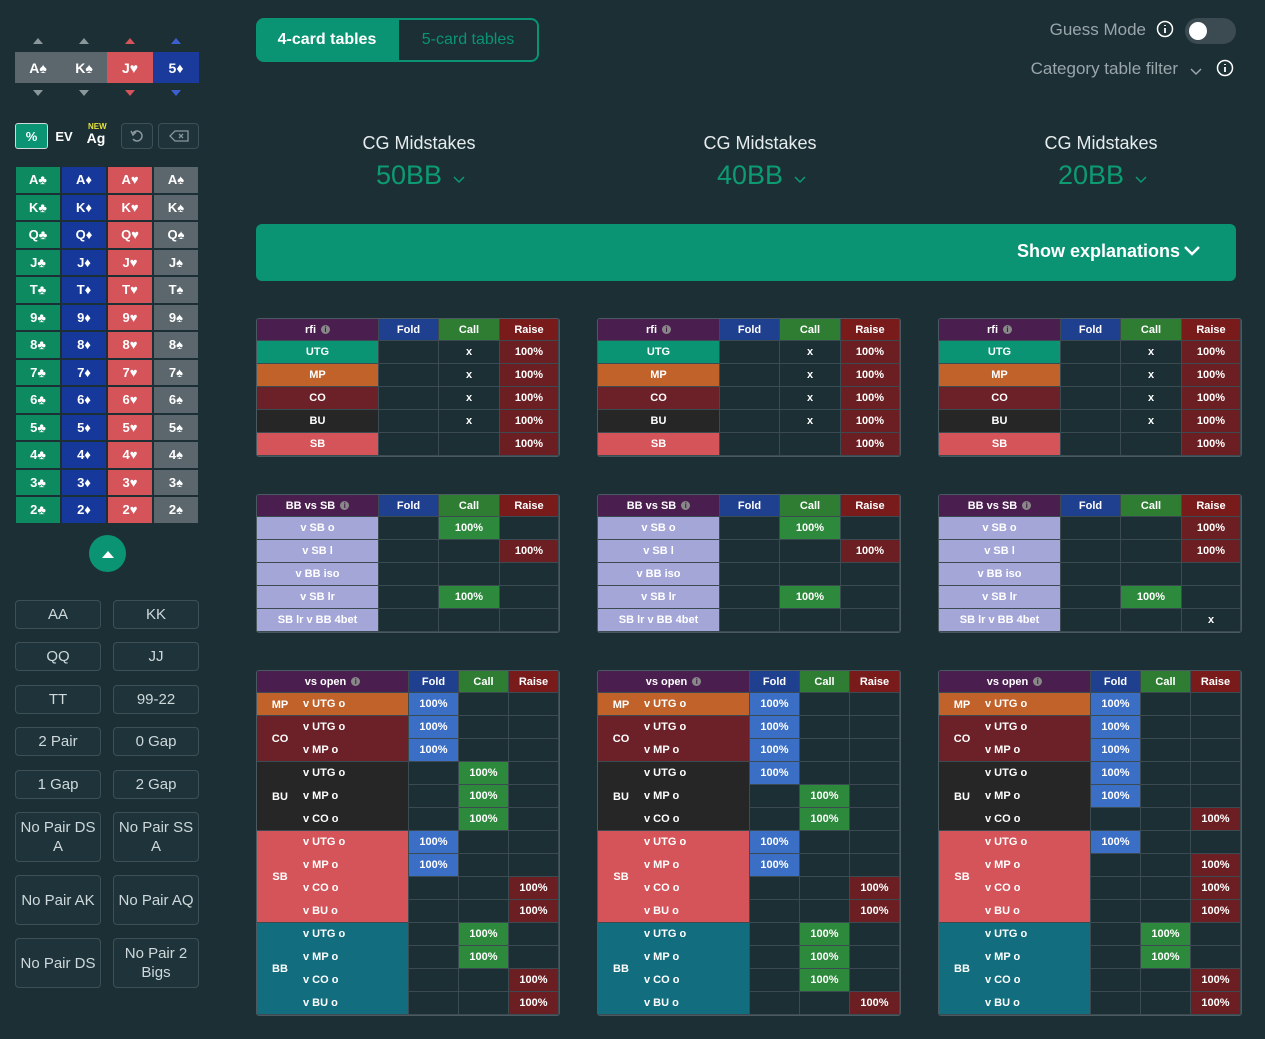 Image resolution: width=1265 pixels, height=1039 pixels. Describe the element at coordinates (84, 207) in the screenshot. I see `deck-card: K♦` at that location.